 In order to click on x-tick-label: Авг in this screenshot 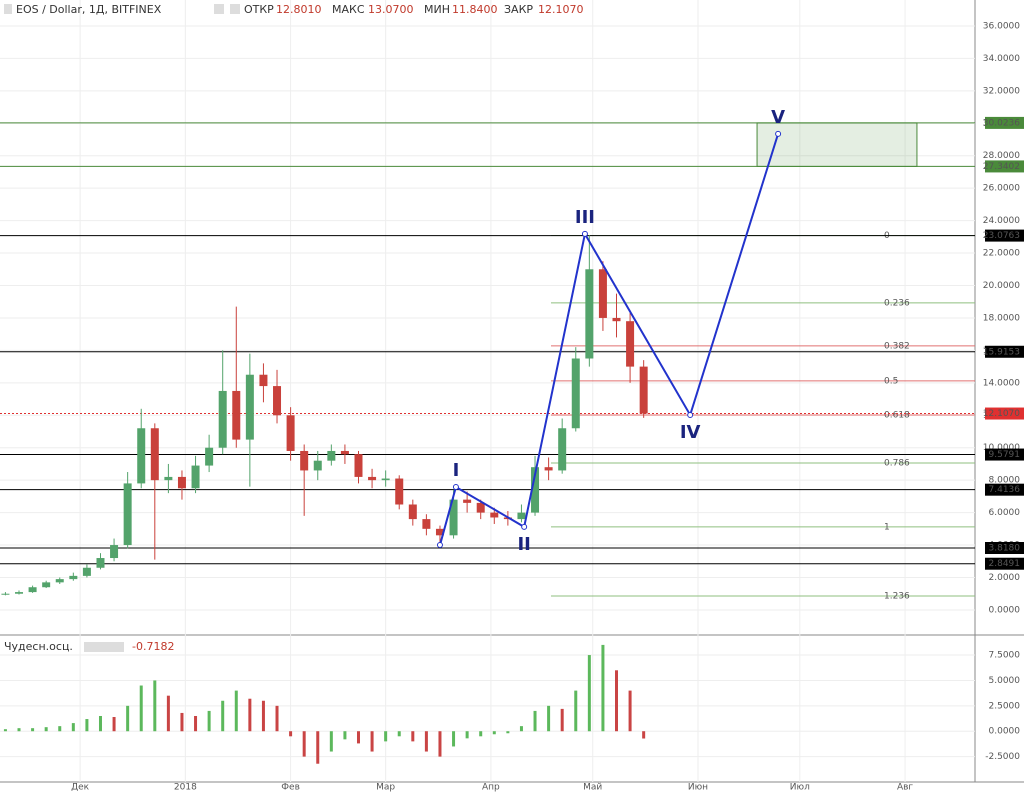, I will do `click(905, 787)`.